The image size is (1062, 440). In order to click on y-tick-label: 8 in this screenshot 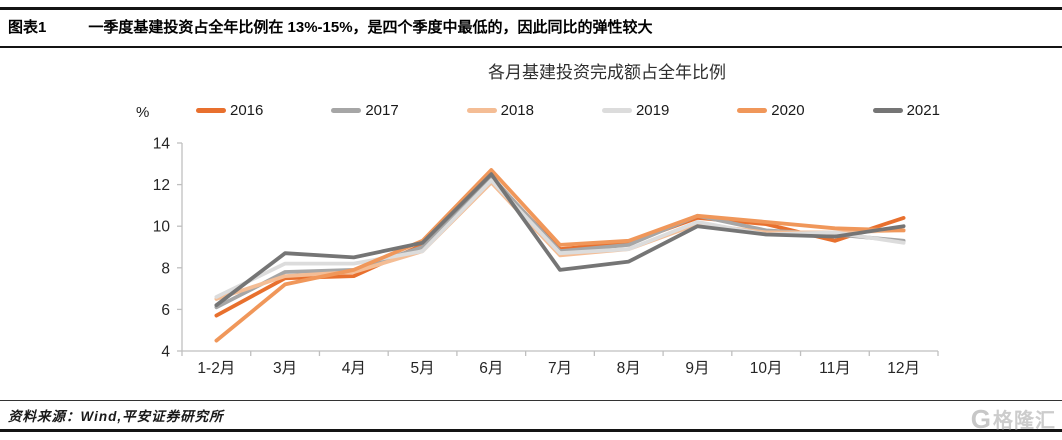, I will do `click(165, 268)`.